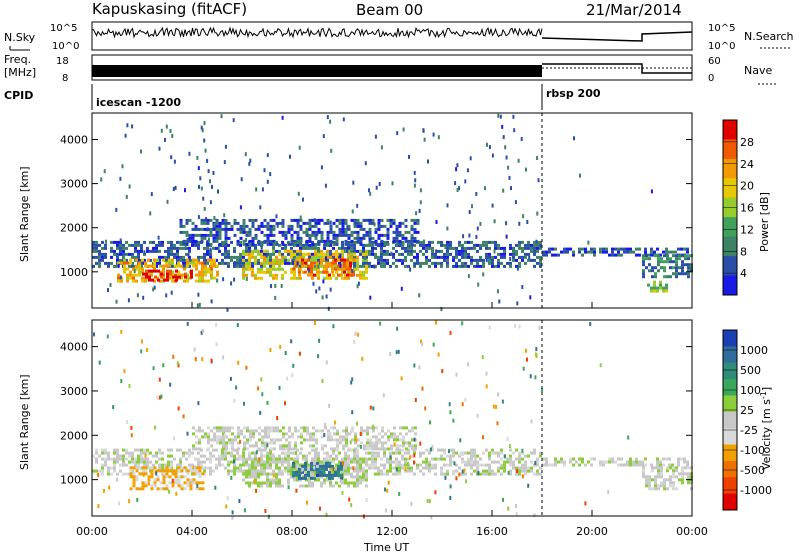 This screenshot has height=554, width=800. What do you see at coordinates (92, 531) in the screenshot?
I see `x-tick-label: 00:00` at bounding box center [92, 531].